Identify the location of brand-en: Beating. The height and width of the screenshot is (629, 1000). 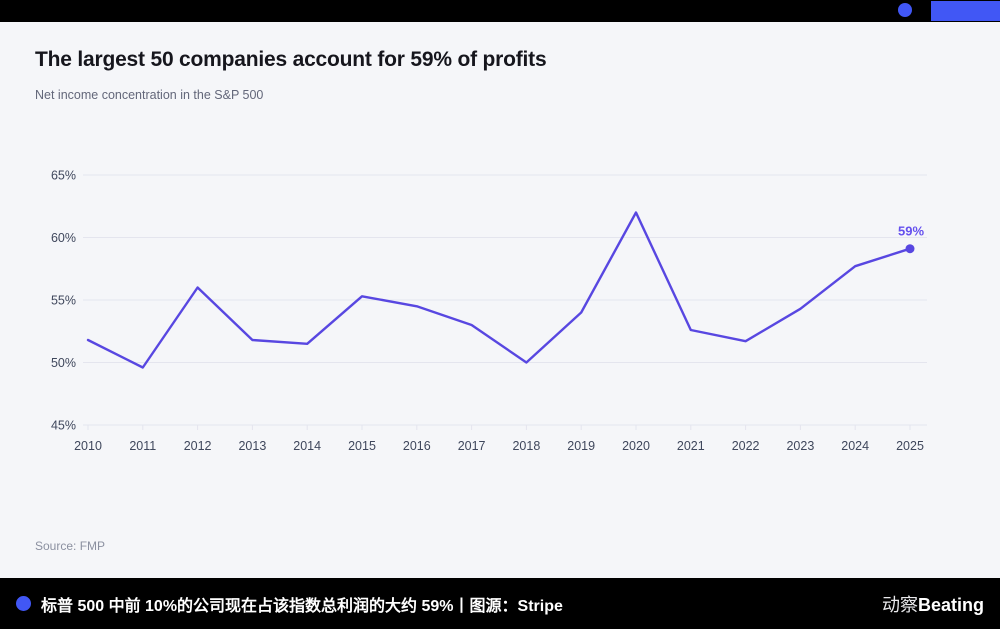
(950, 604).